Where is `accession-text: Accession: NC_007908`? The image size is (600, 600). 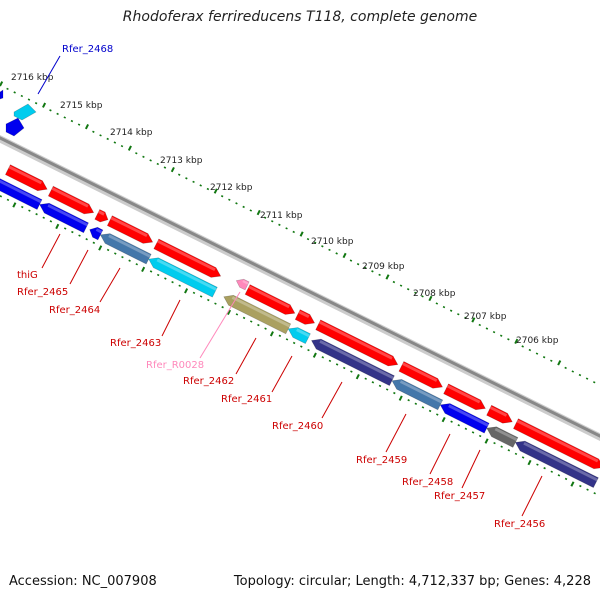
accession-text: Accession: NC_007908 is located at coordinates (83, 581).